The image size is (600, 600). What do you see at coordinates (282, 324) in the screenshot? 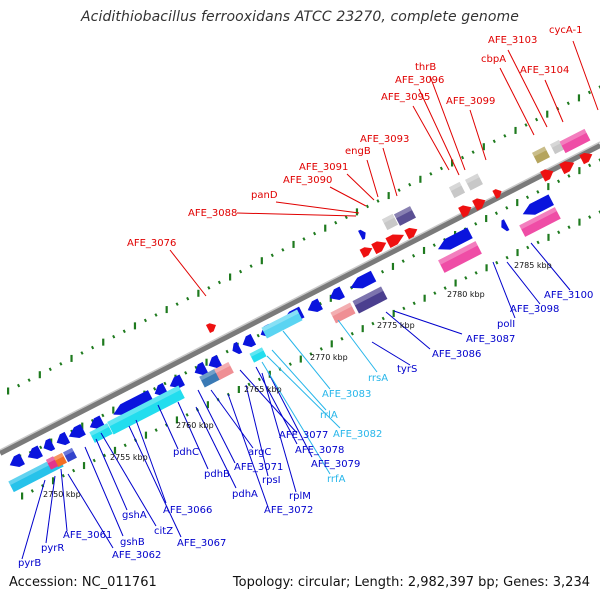
I see `gene-reverse-cyan` at bounding box center [282, 324].